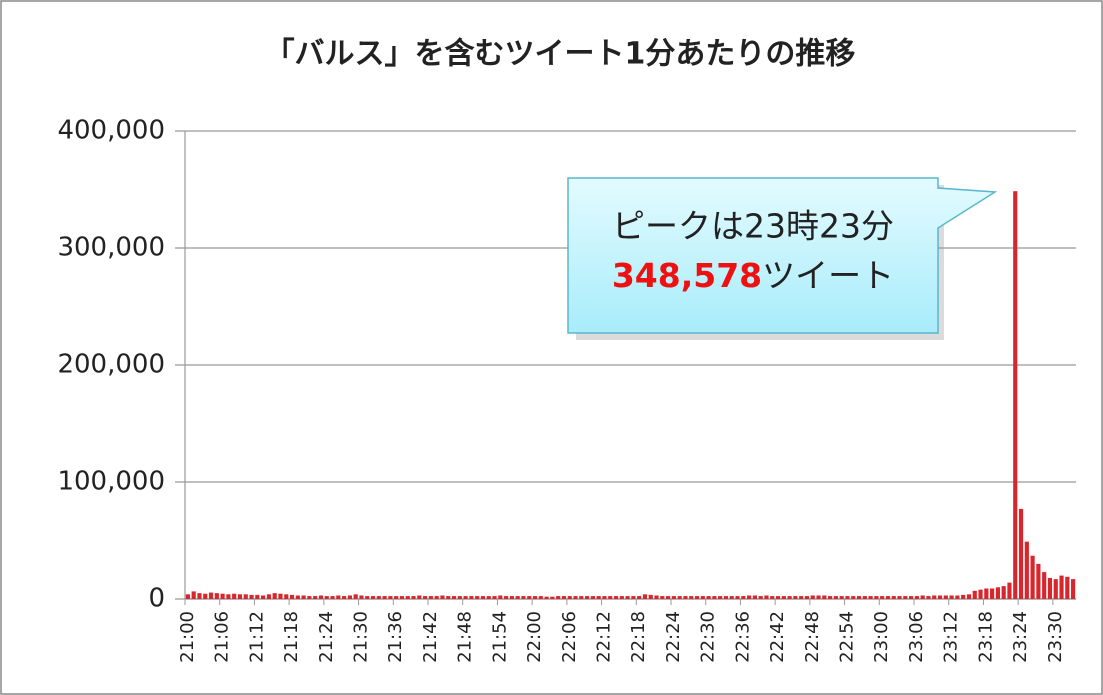 The height and width of the screenshot is (695, 1103). What do you see at coordinates (782, 255) in the screenshot?
I see `callout-box` at bounding box center [782, 255].